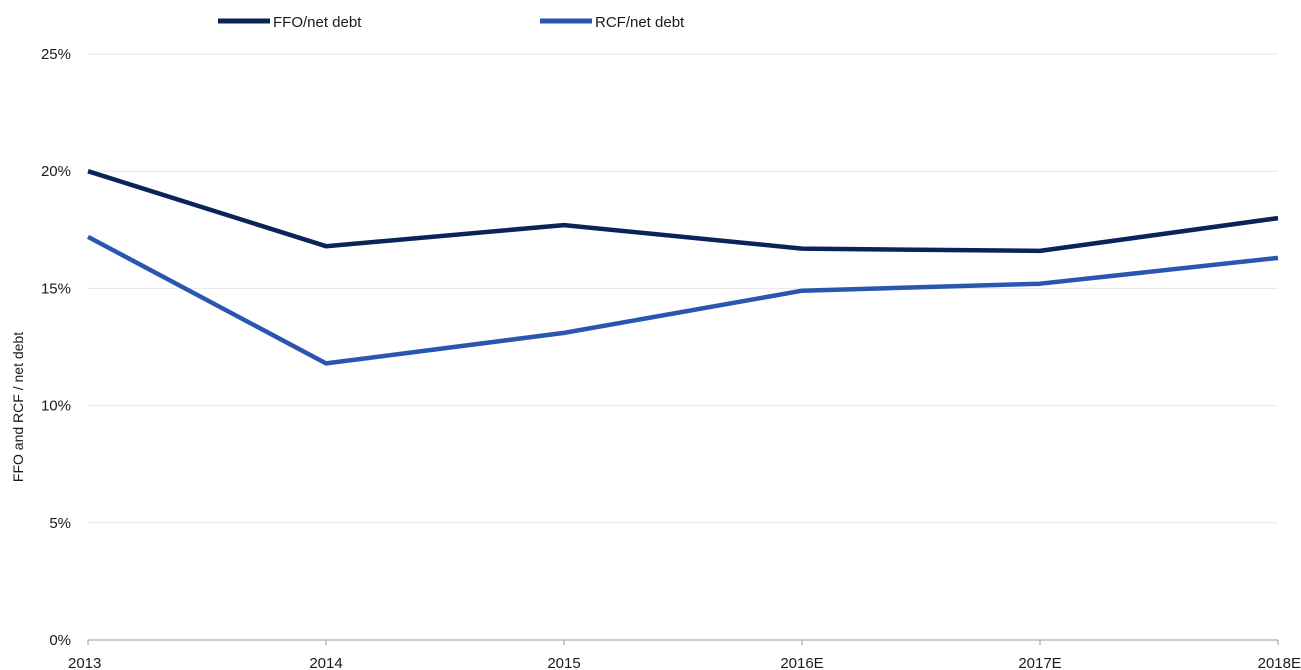 The image size is (1301, 670). Describe the element at coordinates (56, 406) in the screenshot. I see `y-tick-label: 10%` at that location.